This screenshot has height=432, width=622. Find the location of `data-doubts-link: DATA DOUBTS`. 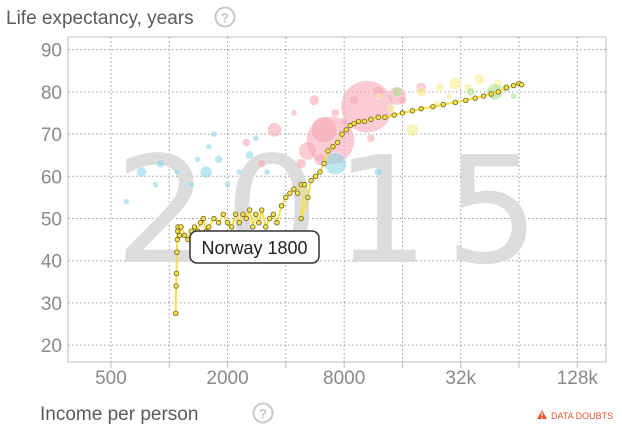

data-doubts-link: DATA DOUBTS is located at coordinates (575, 415).